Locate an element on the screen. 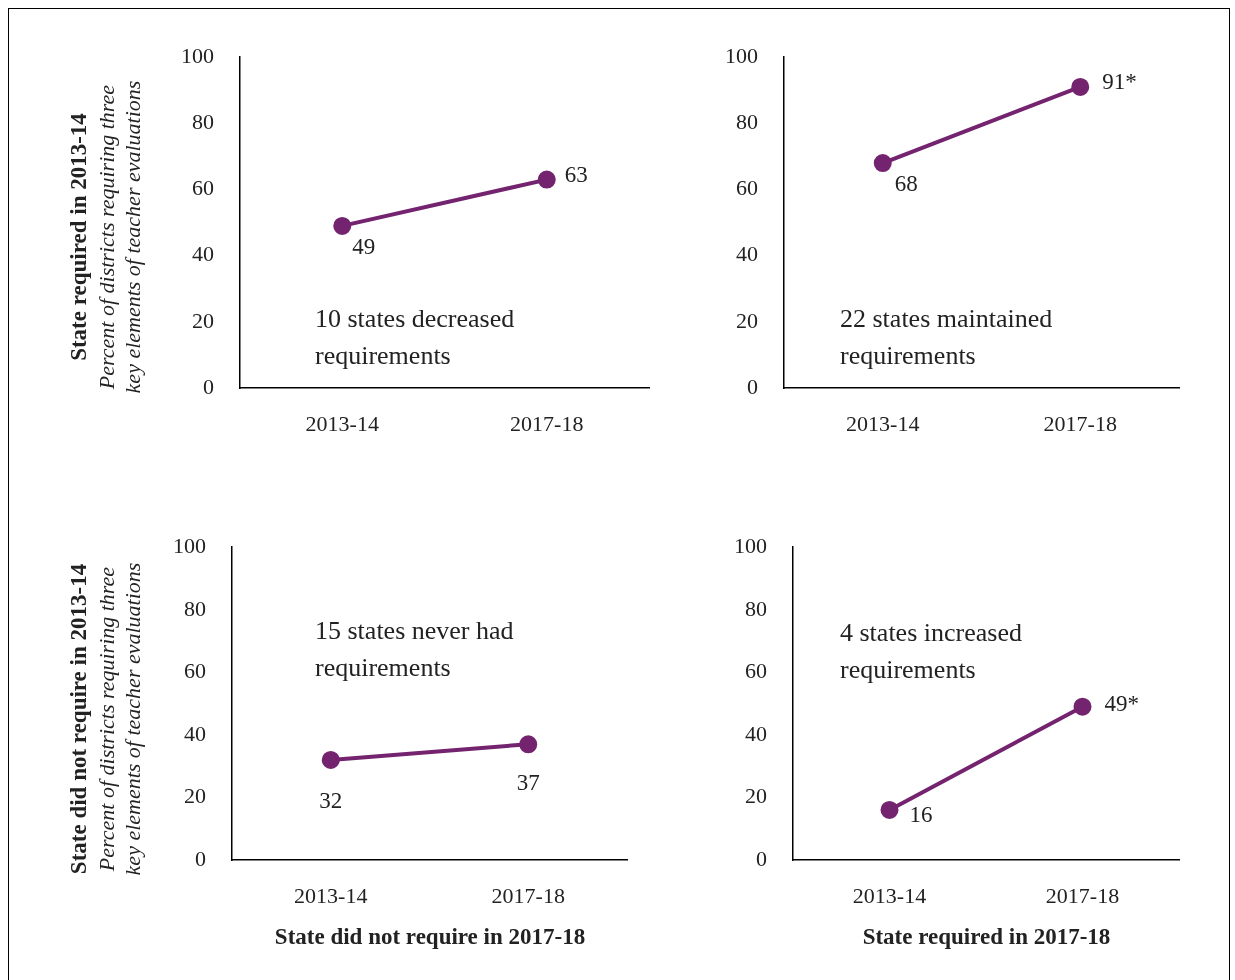 This screenshot has width=1235, height=980. annotation: 22 states maintained requirements is located at coordinates (947, 337).